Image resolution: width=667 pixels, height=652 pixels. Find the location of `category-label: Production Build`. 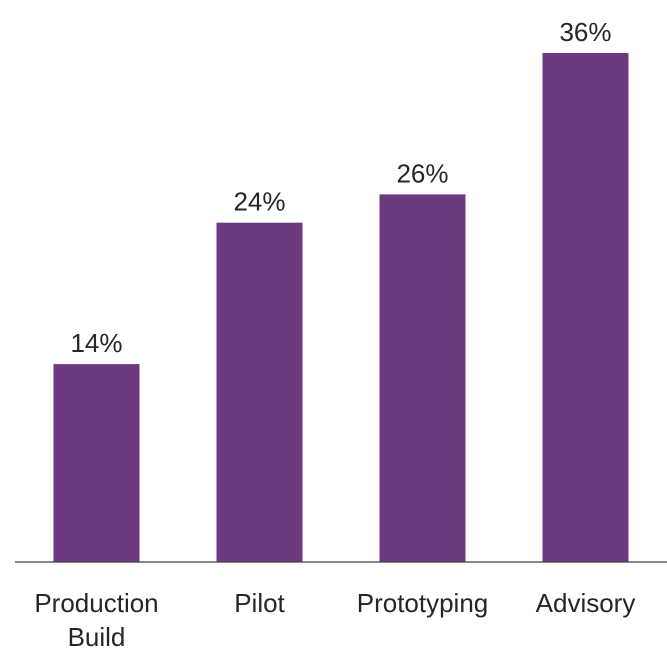

category-label: Production Build is located at coordinates (96, 620).